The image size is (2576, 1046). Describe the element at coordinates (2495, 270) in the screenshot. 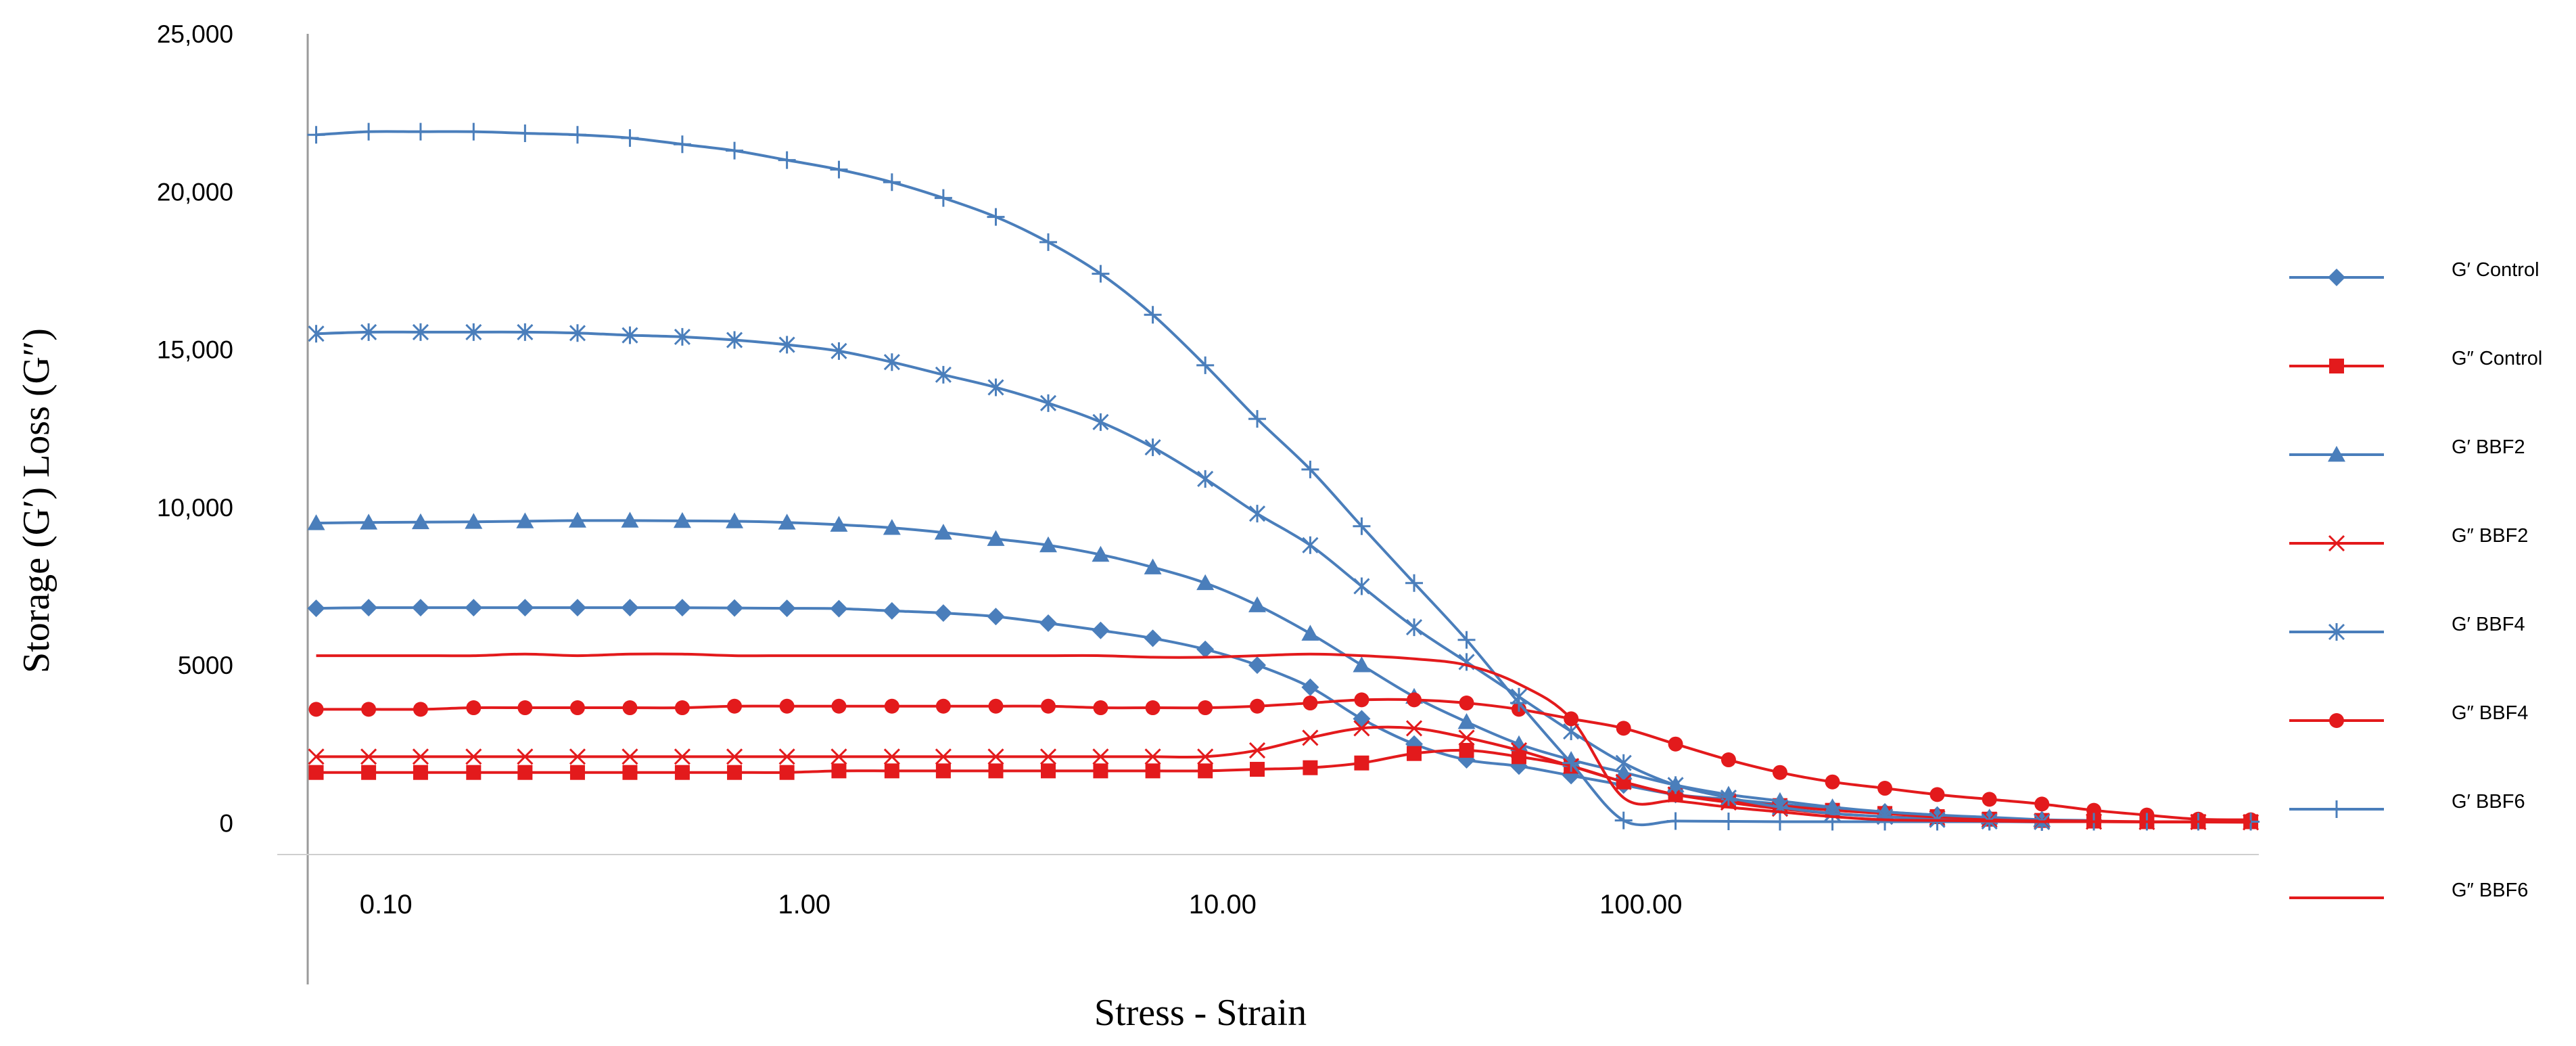

I see `legend-label: G′ Control` at that location.